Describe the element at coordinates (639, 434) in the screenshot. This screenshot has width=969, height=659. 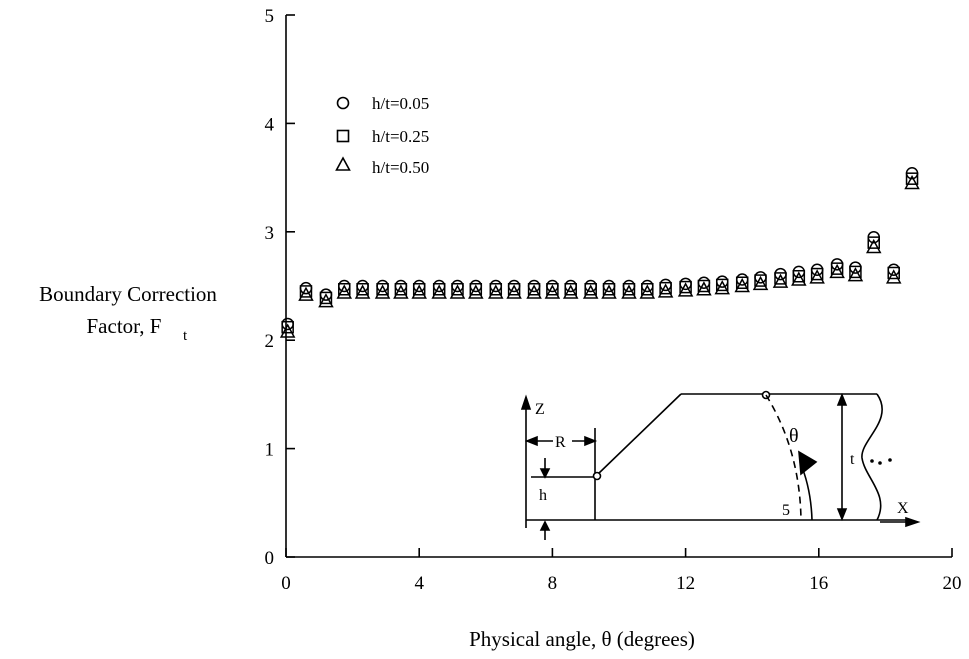
I see `inset-slope` at that location.